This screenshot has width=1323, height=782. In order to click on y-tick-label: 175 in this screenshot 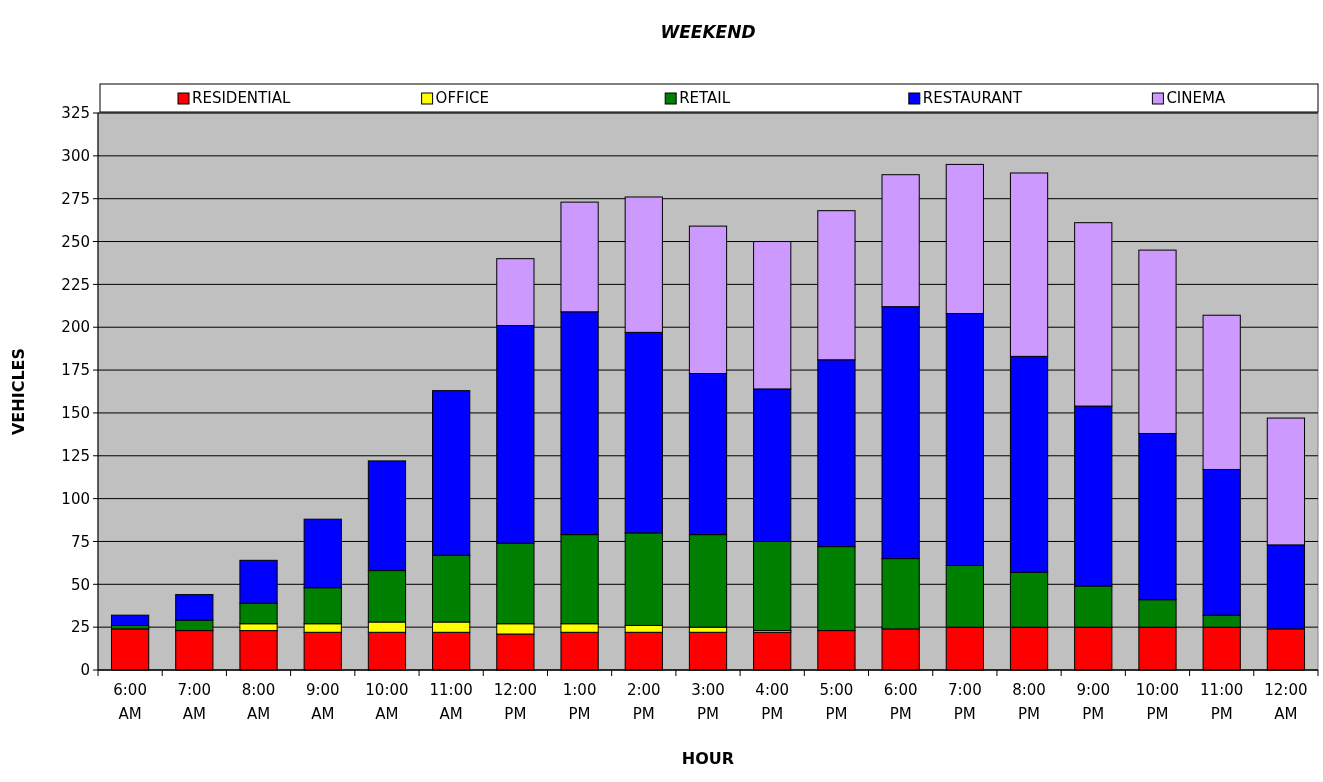, I will do `click(75, 370)`.